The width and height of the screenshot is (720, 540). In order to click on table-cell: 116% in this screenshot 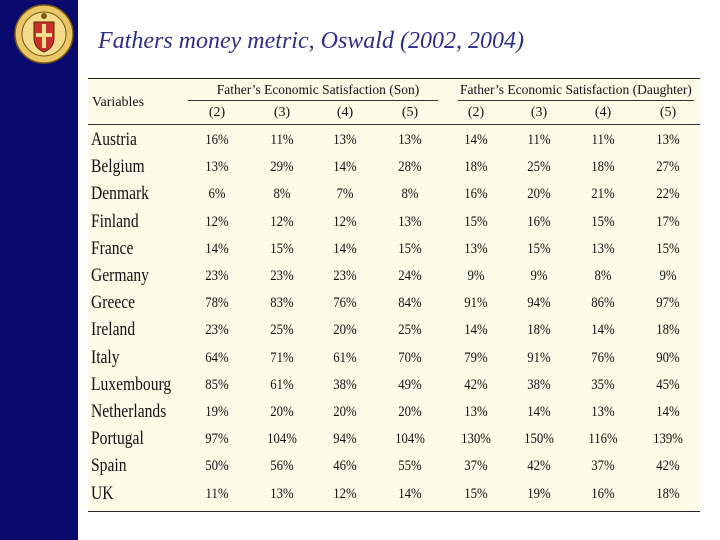, I will do `click(603, 439)`.